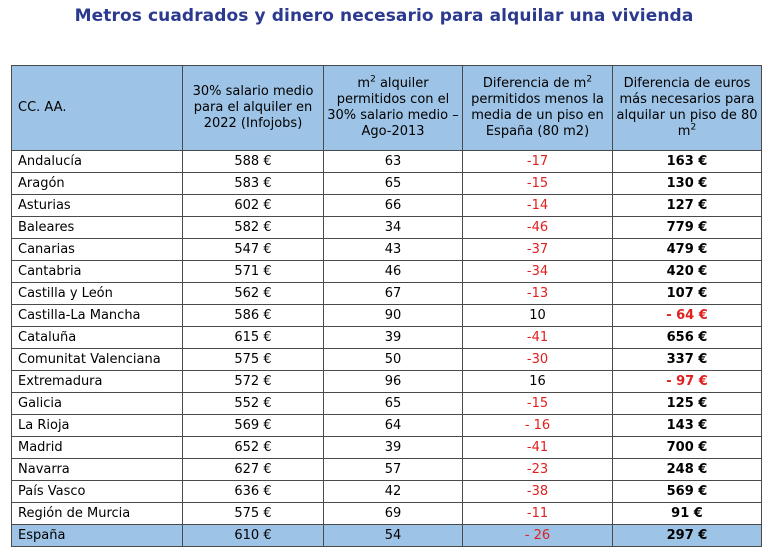 Image resolution: width=768 pixels, height=560 pixels. I want to click on diff-euros-cell: 297 €, so click(687, 535).